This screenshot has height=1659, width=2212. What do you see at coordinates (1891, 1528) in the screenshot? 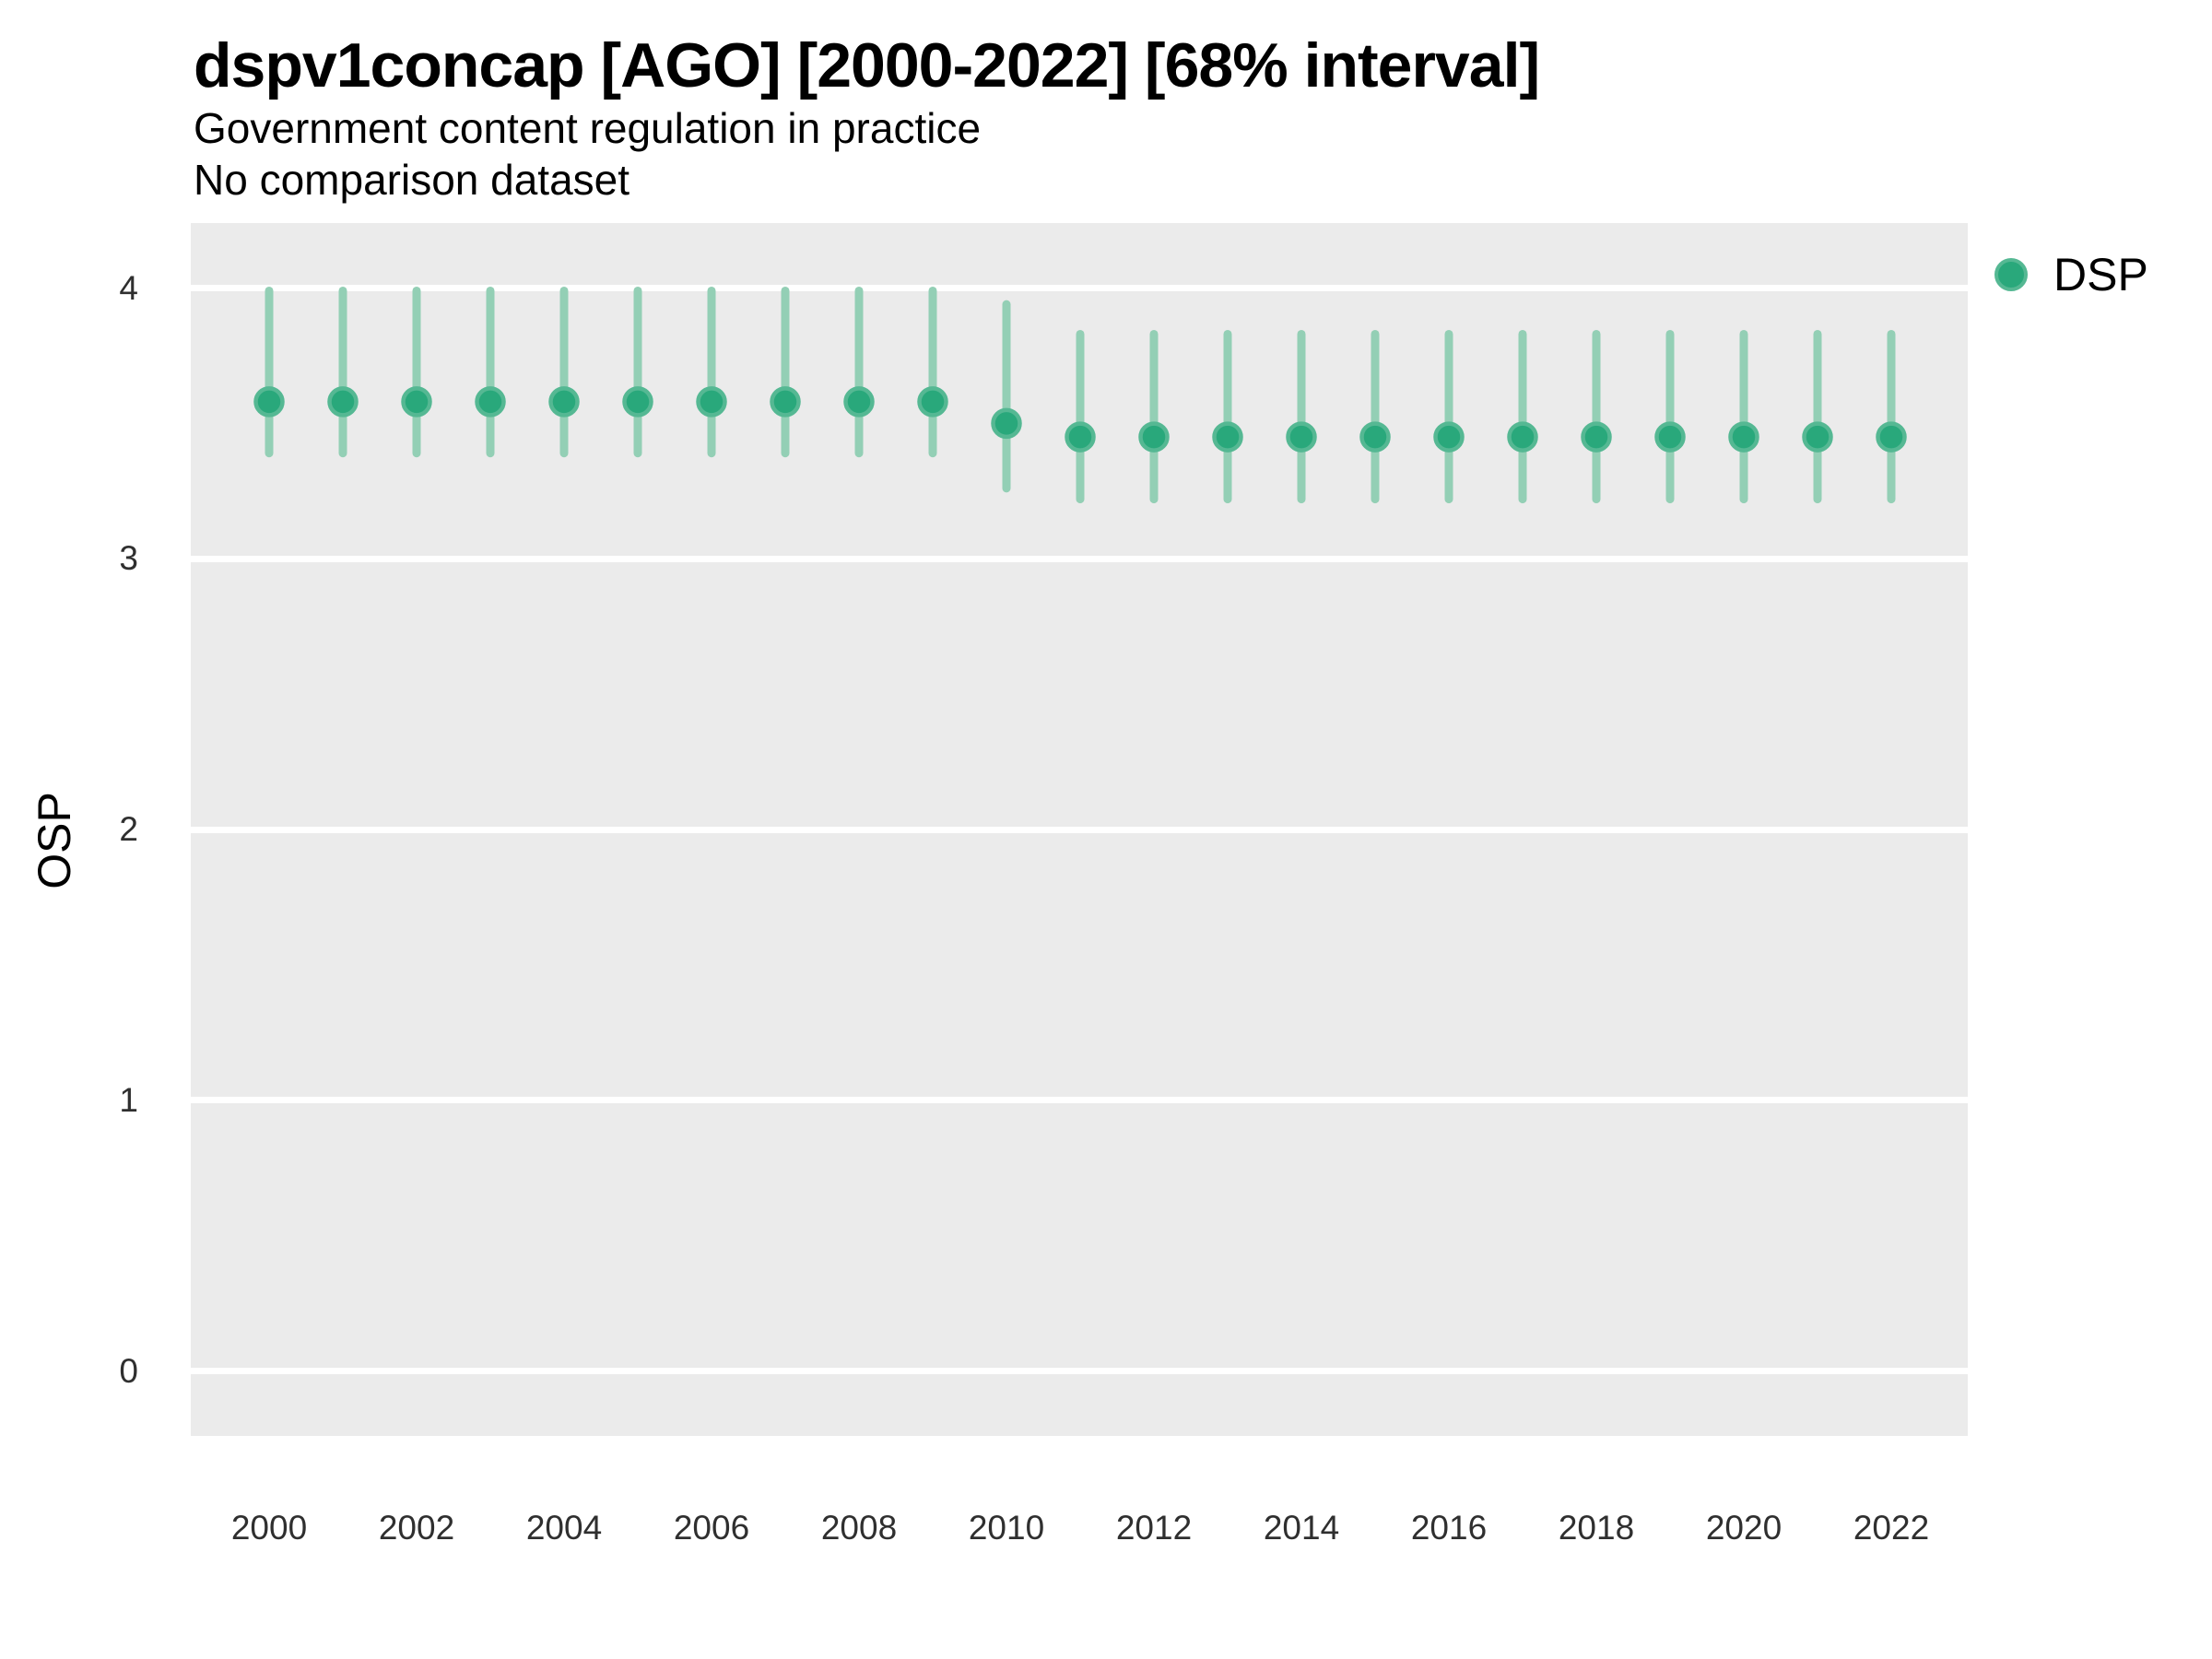
I see `x-tick-label: 2022` at bounding box center [1891, 1528].